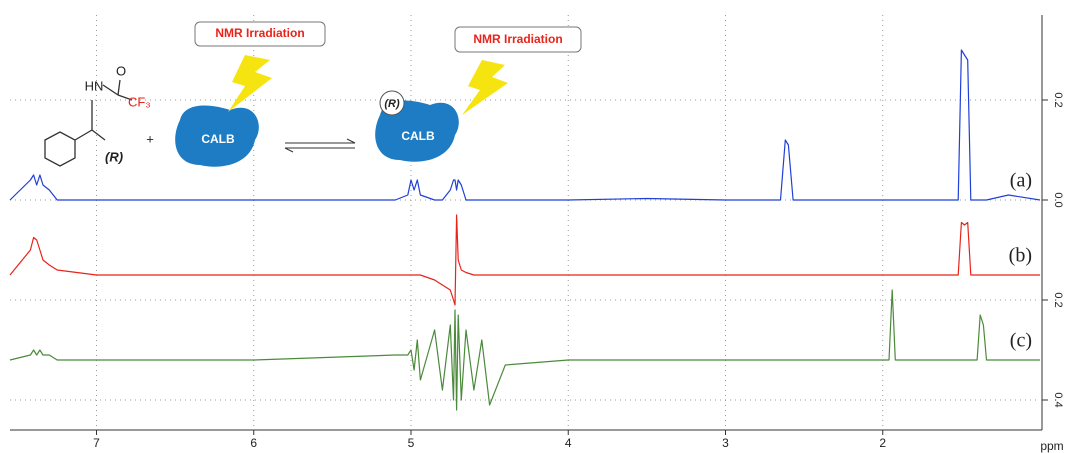 The image size is (1069, 453). What do you see at coordinates (725, 443) in the screenshot?
I see `x-tick-label: 3` at bounding box center [725, 443].